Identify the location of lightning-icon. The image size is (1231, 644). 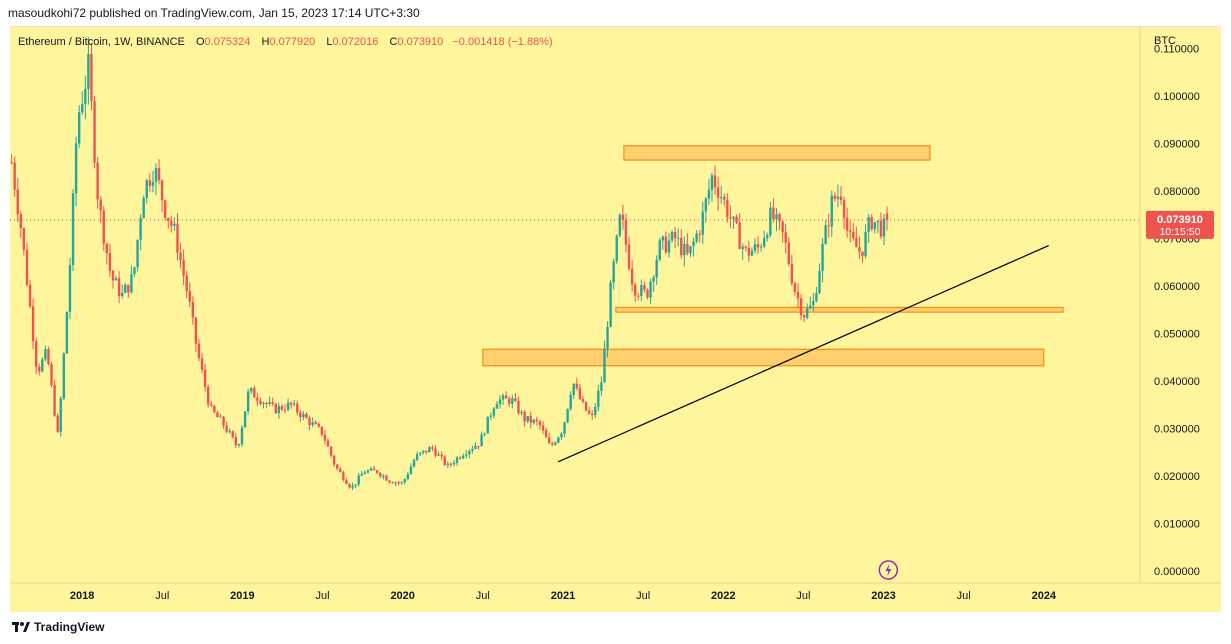
(888, 570).